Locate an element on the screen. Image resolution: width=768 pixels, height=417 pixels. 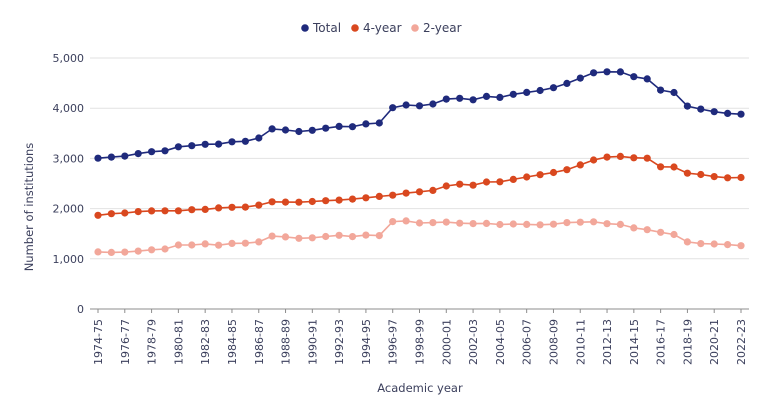
legend-item-2-year: 2-year is located at coordinates (436, 28).